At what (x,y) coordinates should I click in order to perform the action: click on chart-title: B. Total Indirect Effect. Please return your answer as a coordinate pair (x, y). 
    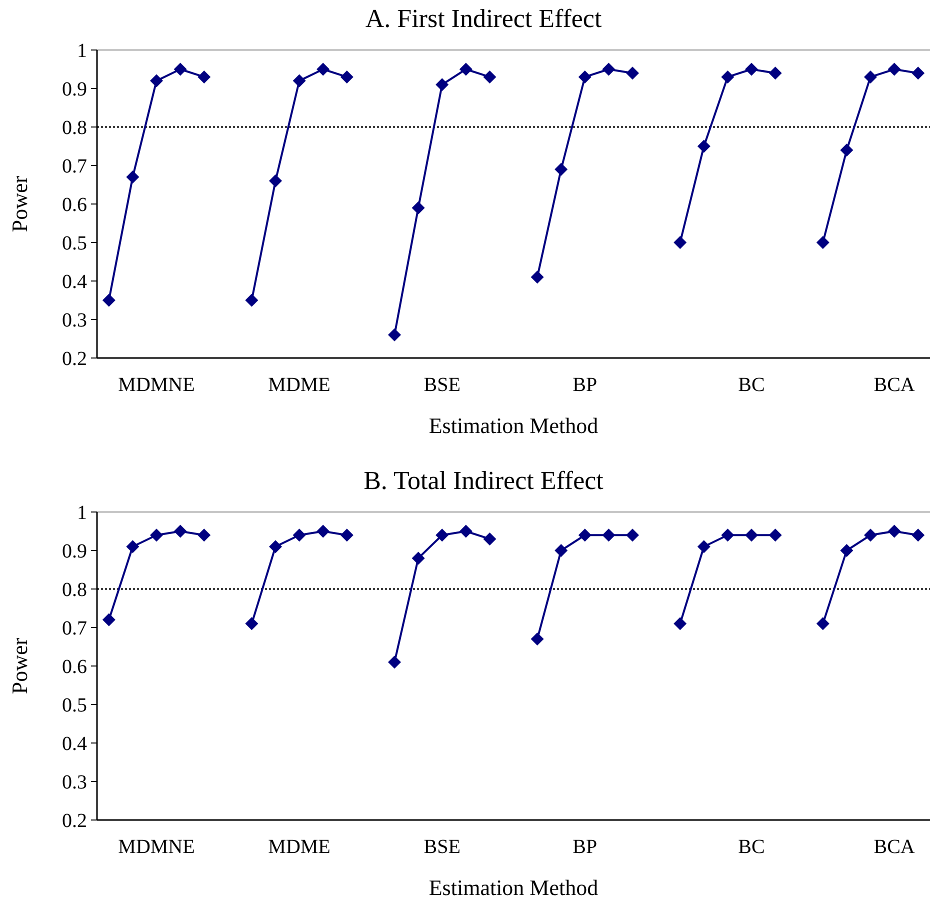
    Looking at the image, I should click on (484, 480).